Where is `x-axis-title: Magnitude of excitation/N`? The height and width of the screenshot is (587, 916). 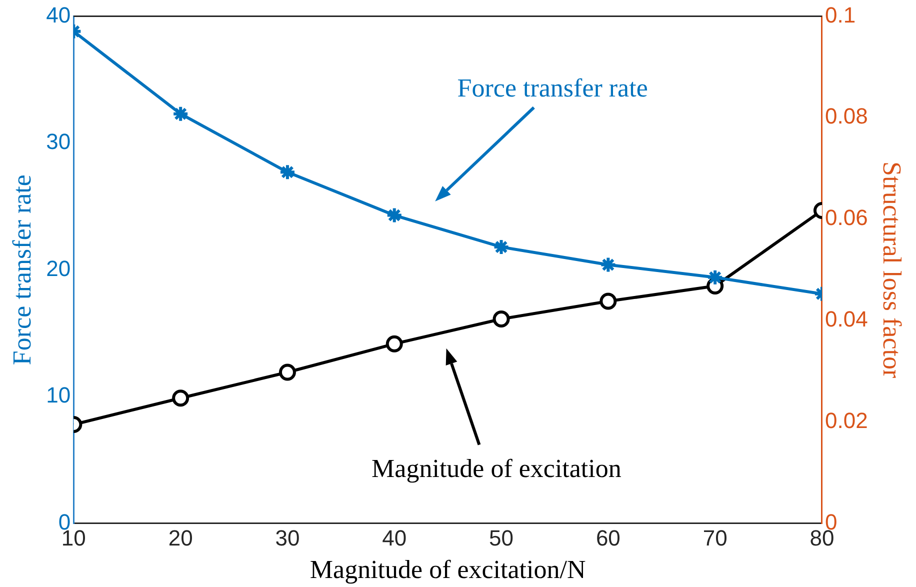
x-axis-title: Magnitude of excitation/N is located at coordinates (448, 569).